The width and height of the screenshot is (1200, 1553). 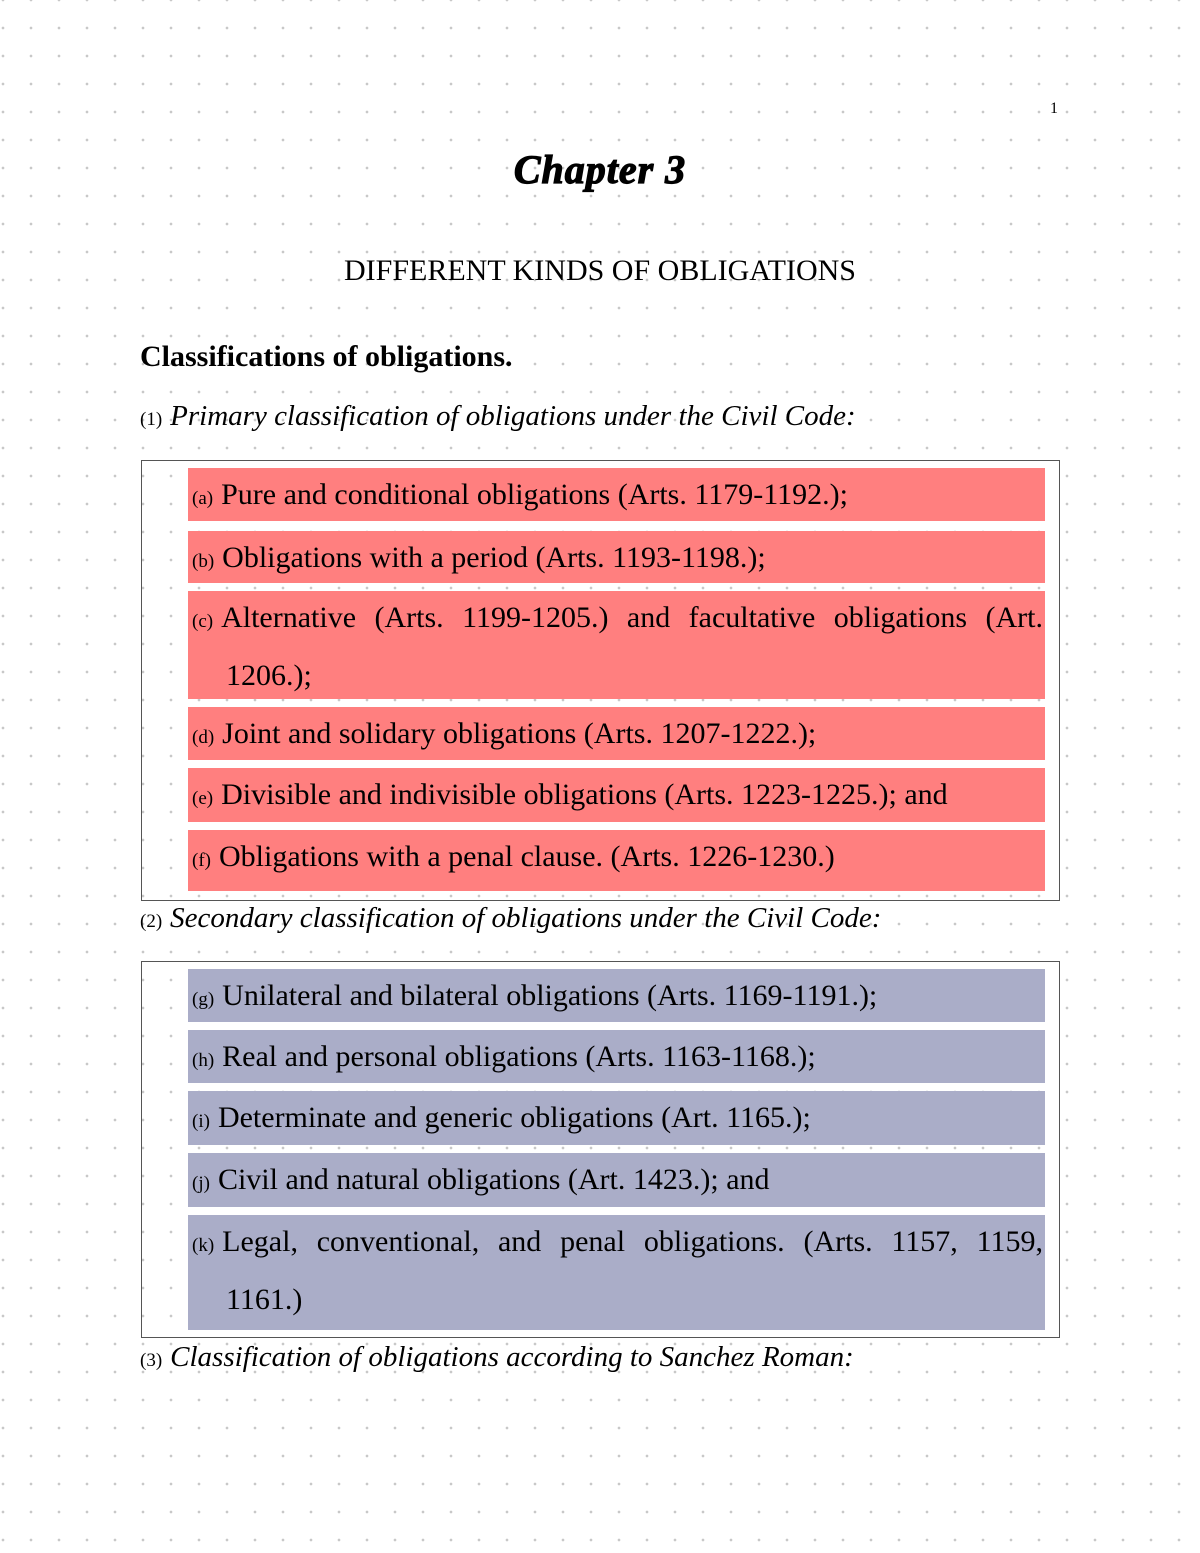 What do you see at coordinates (1054, 108) in the screenshot?
I see `page-number: 1` at bounding box center [1054, 108].